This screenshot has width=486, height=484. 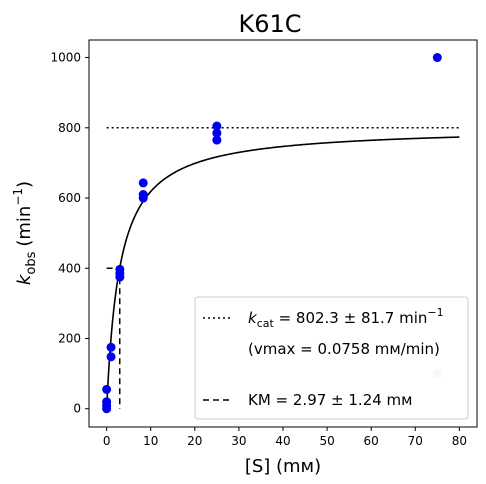 I want to click on y-tick-label: 600, so click(x=69, y=198).